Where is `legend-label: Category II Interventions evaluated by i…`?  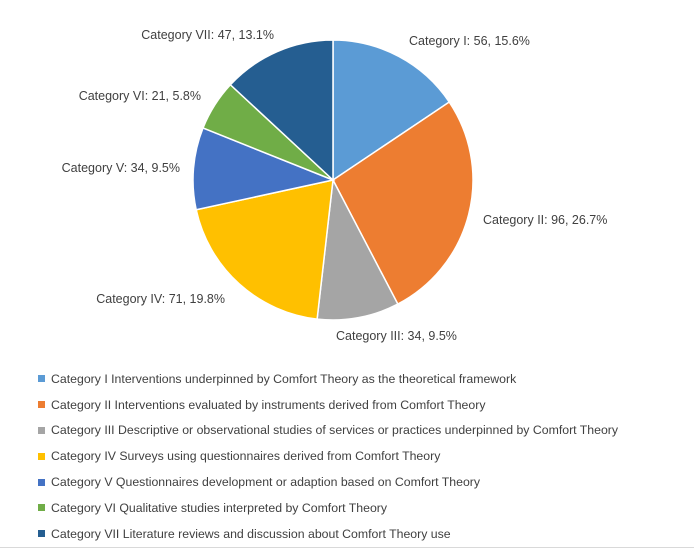
legend-label: Category II Interventions evaluated by i… is located at coordinates (268, 404).